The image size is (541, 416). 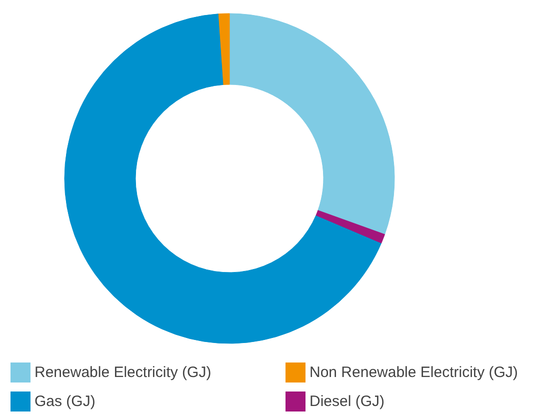 What do you see at coordinates (414, 372) in the screenshot?
I see `legend-label: Non Renewable Electricity (GJ)` at bounding box center [414, 372].